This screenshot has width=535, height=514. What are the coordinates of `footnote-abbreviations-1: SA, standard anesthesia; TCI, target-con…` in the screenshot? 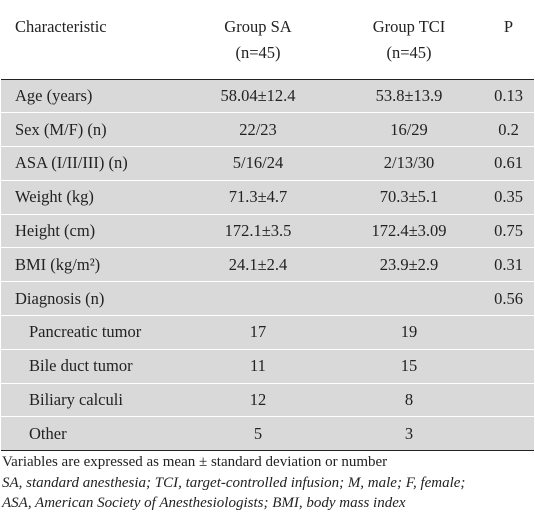 It's located at (234, 482).